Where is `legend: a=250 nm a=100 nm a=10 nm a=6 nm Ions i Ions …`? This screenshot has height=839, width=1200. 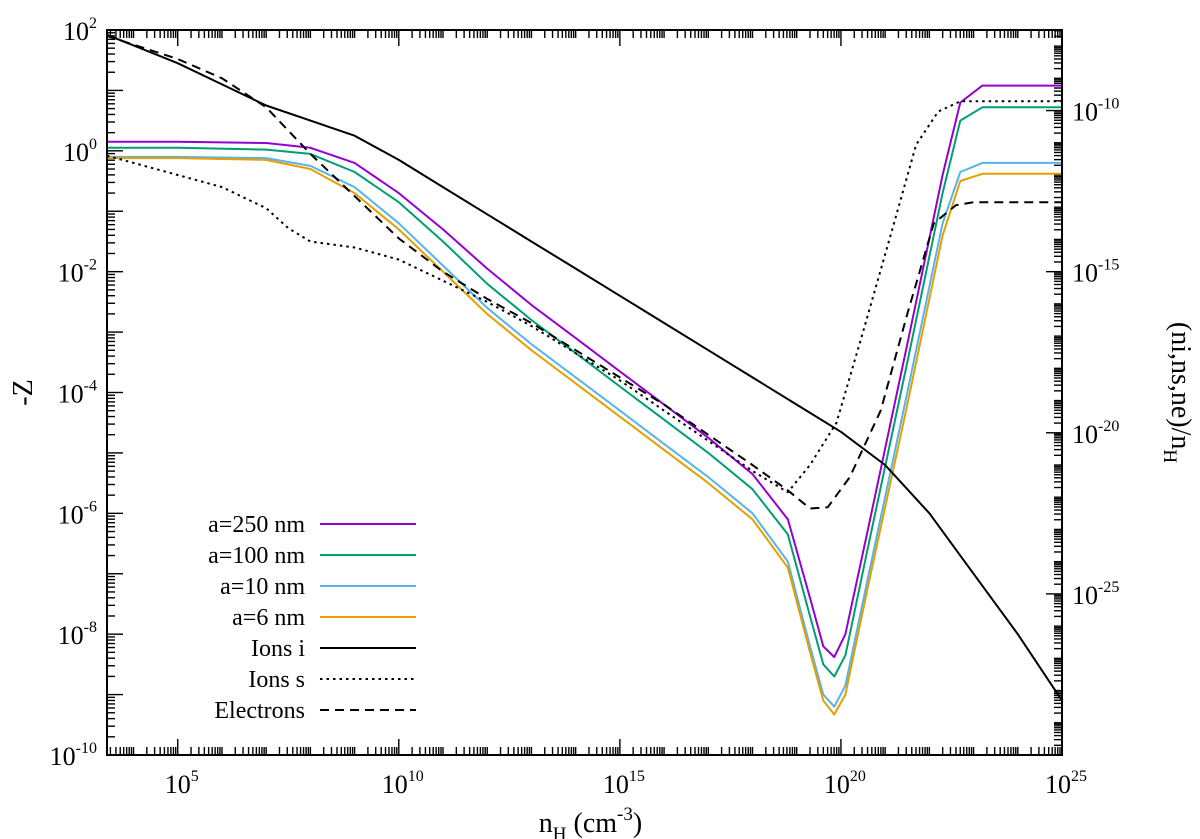
legend: a=250 nm a=100 nm a=10 nm a=6 nm Ions i Ions … is located at coordinates (312, 618).